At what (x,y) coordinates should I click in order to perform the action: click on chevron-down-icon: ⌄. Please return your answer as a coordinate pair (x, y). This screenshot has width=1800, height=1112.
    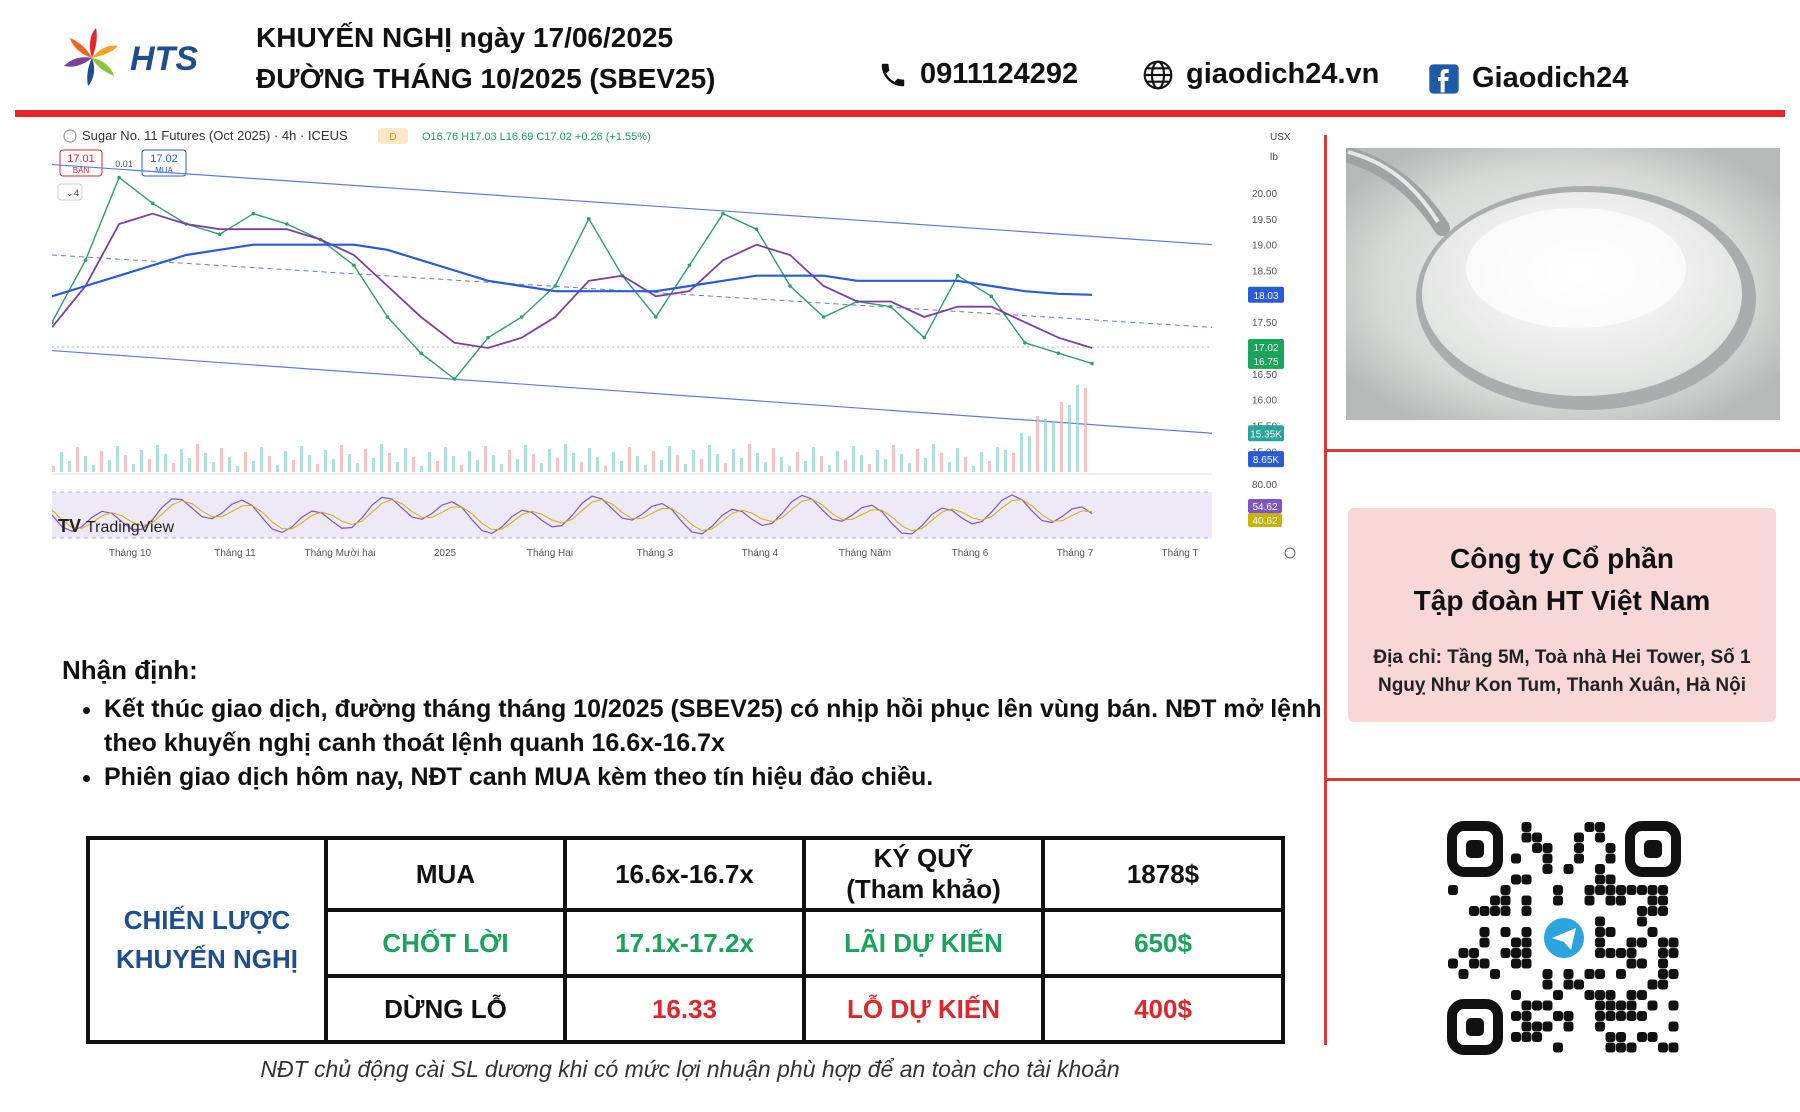
    Looking at the image, I should click on (70, 193).